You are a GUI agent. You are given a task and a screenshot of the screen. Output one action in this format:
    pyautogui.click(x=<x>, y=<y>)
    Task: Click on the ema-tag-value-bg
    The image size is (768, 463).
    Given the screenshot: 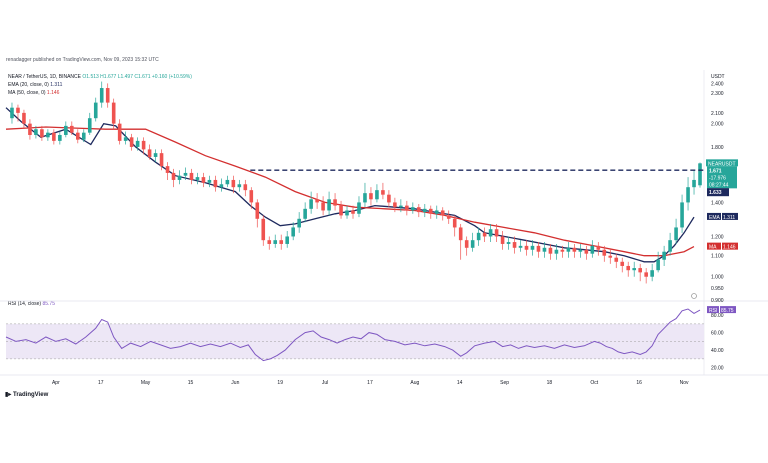 What is the action you would take?
    pyautogui.click(x=730, y=216)
    